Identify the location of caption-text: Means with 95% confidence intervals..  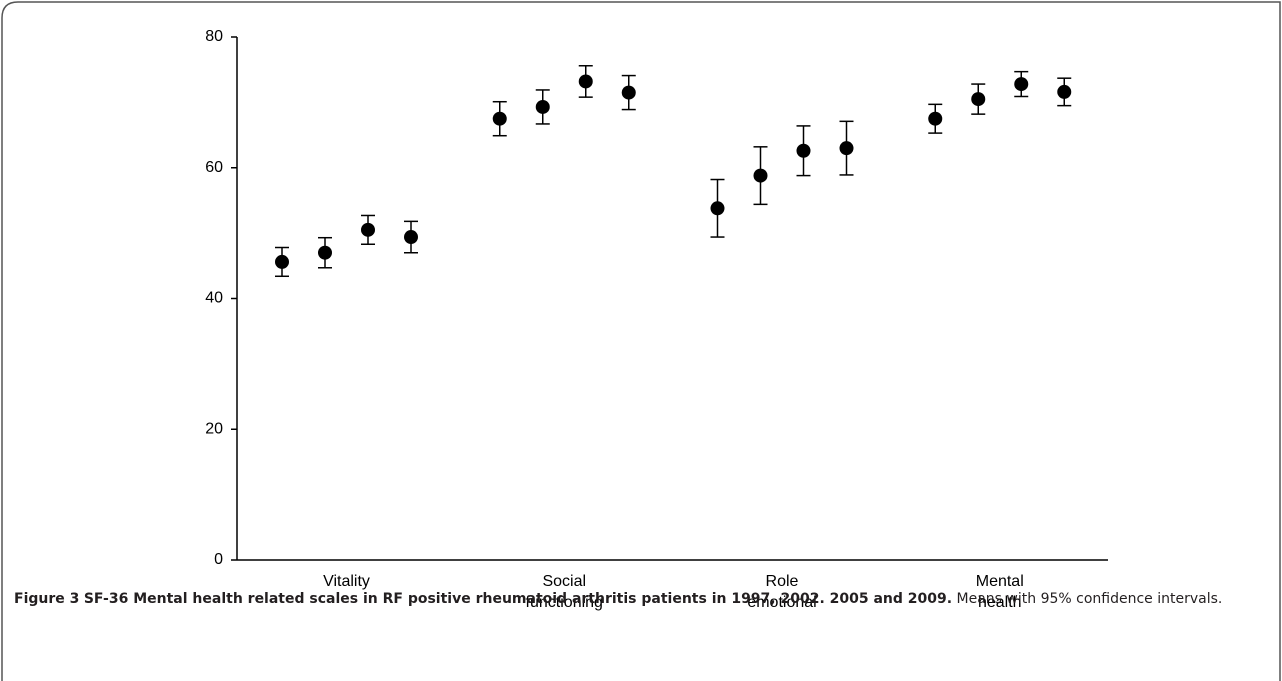
(1089, 599).